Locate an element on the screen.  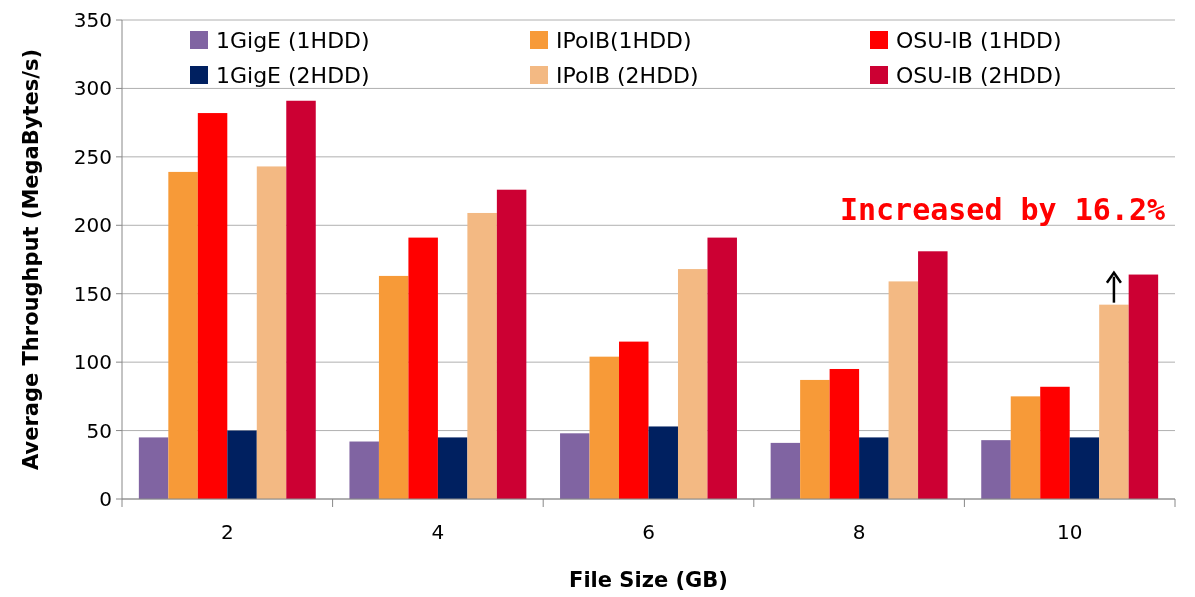
y-tick-label: 350 is located at coordinates (92, 20).